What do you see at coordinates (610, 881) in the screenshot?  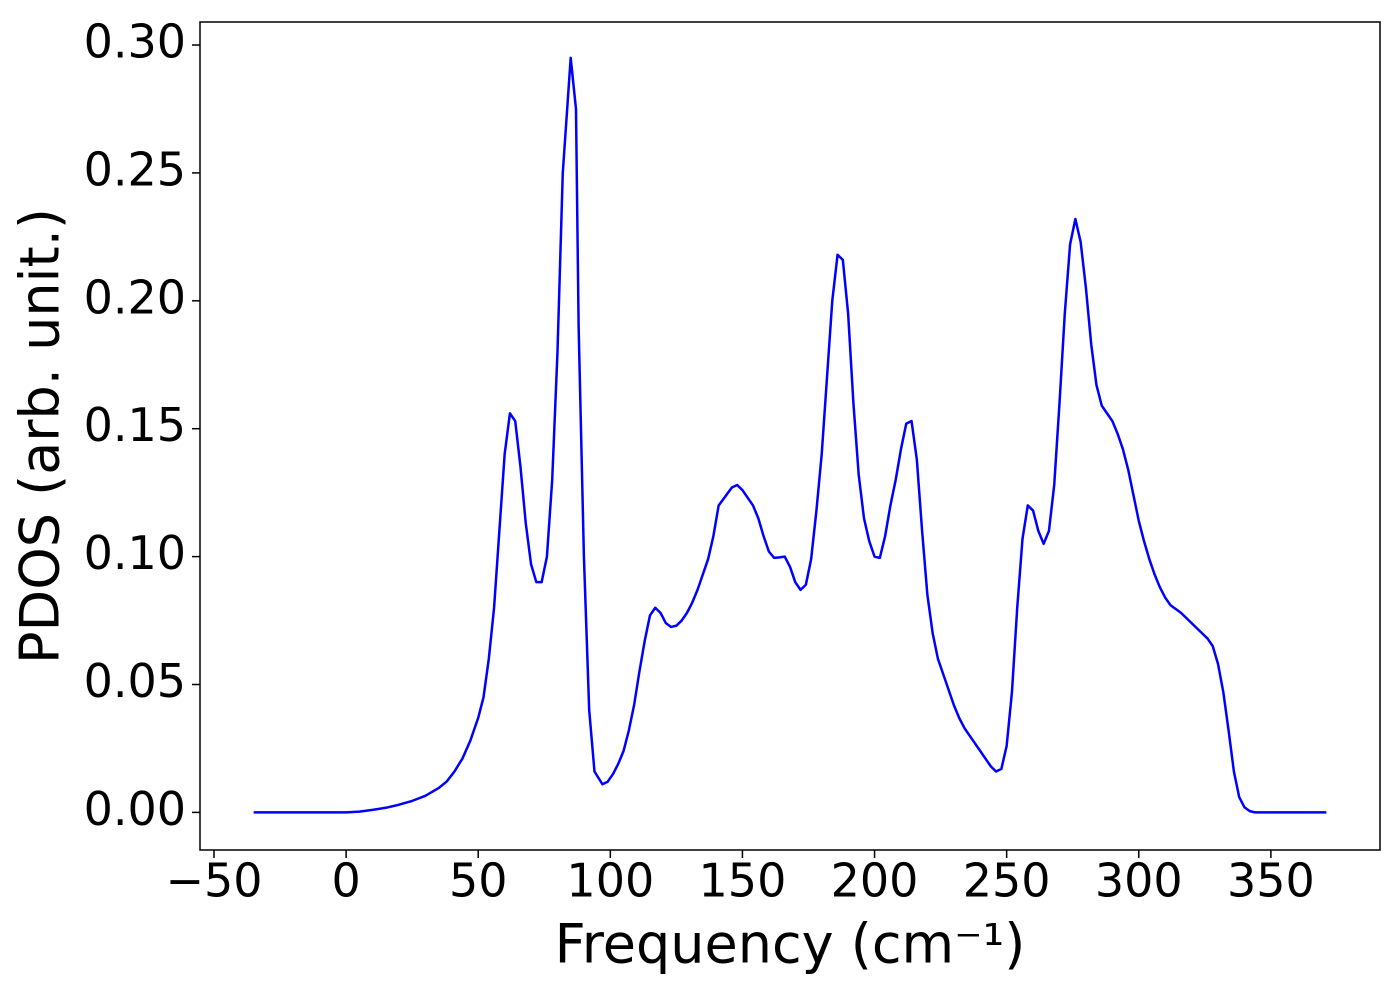 I see `x-tick-label: 100` at bounding box center [610, 881].